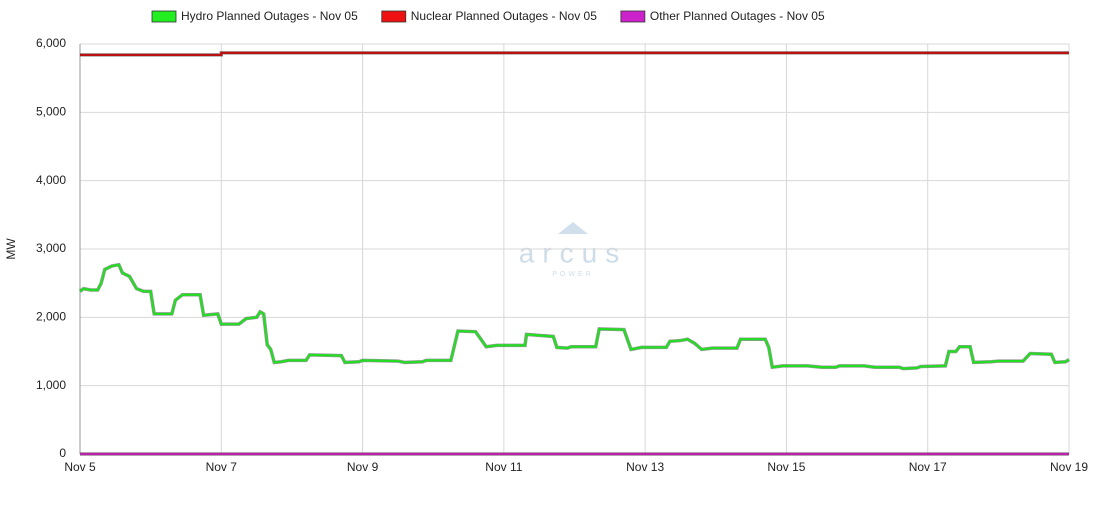 This screenshot has height=505, width=1100. What do you see at coordinates (51, 385) in the screenshot?
I see `y-tick-label: 1,000` at bounding box center [51, 385].